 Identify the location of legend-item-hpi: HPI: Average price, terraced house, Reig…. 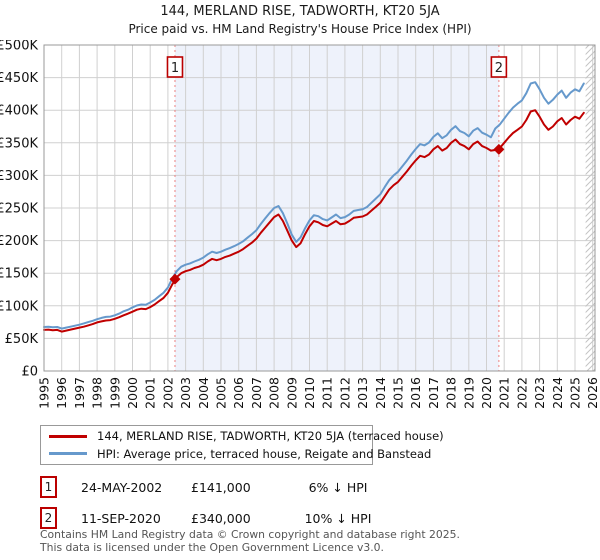
(236, 454).